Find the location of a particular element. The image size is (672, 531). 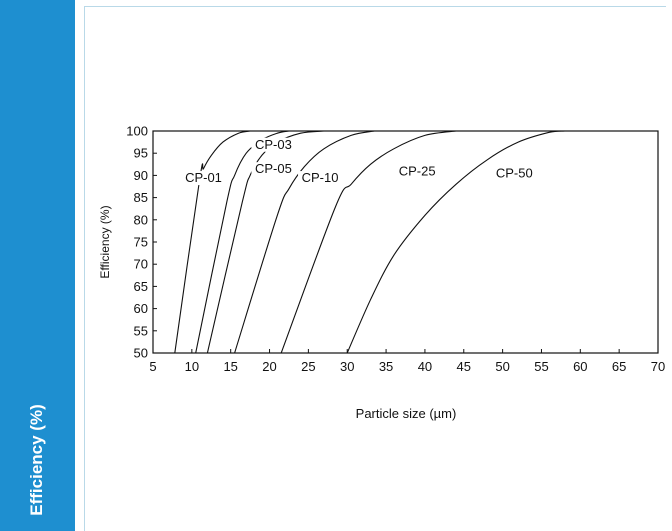

x-tick-label: 45 is located at coordinates (464, 366).